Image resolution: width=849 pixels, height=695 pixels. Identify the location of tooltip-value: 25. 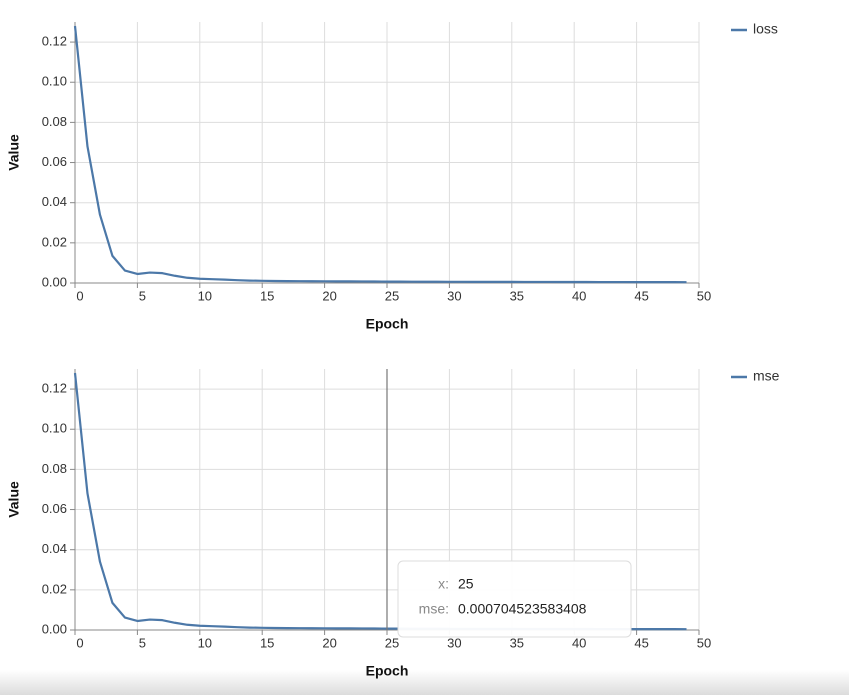
(466, 584).